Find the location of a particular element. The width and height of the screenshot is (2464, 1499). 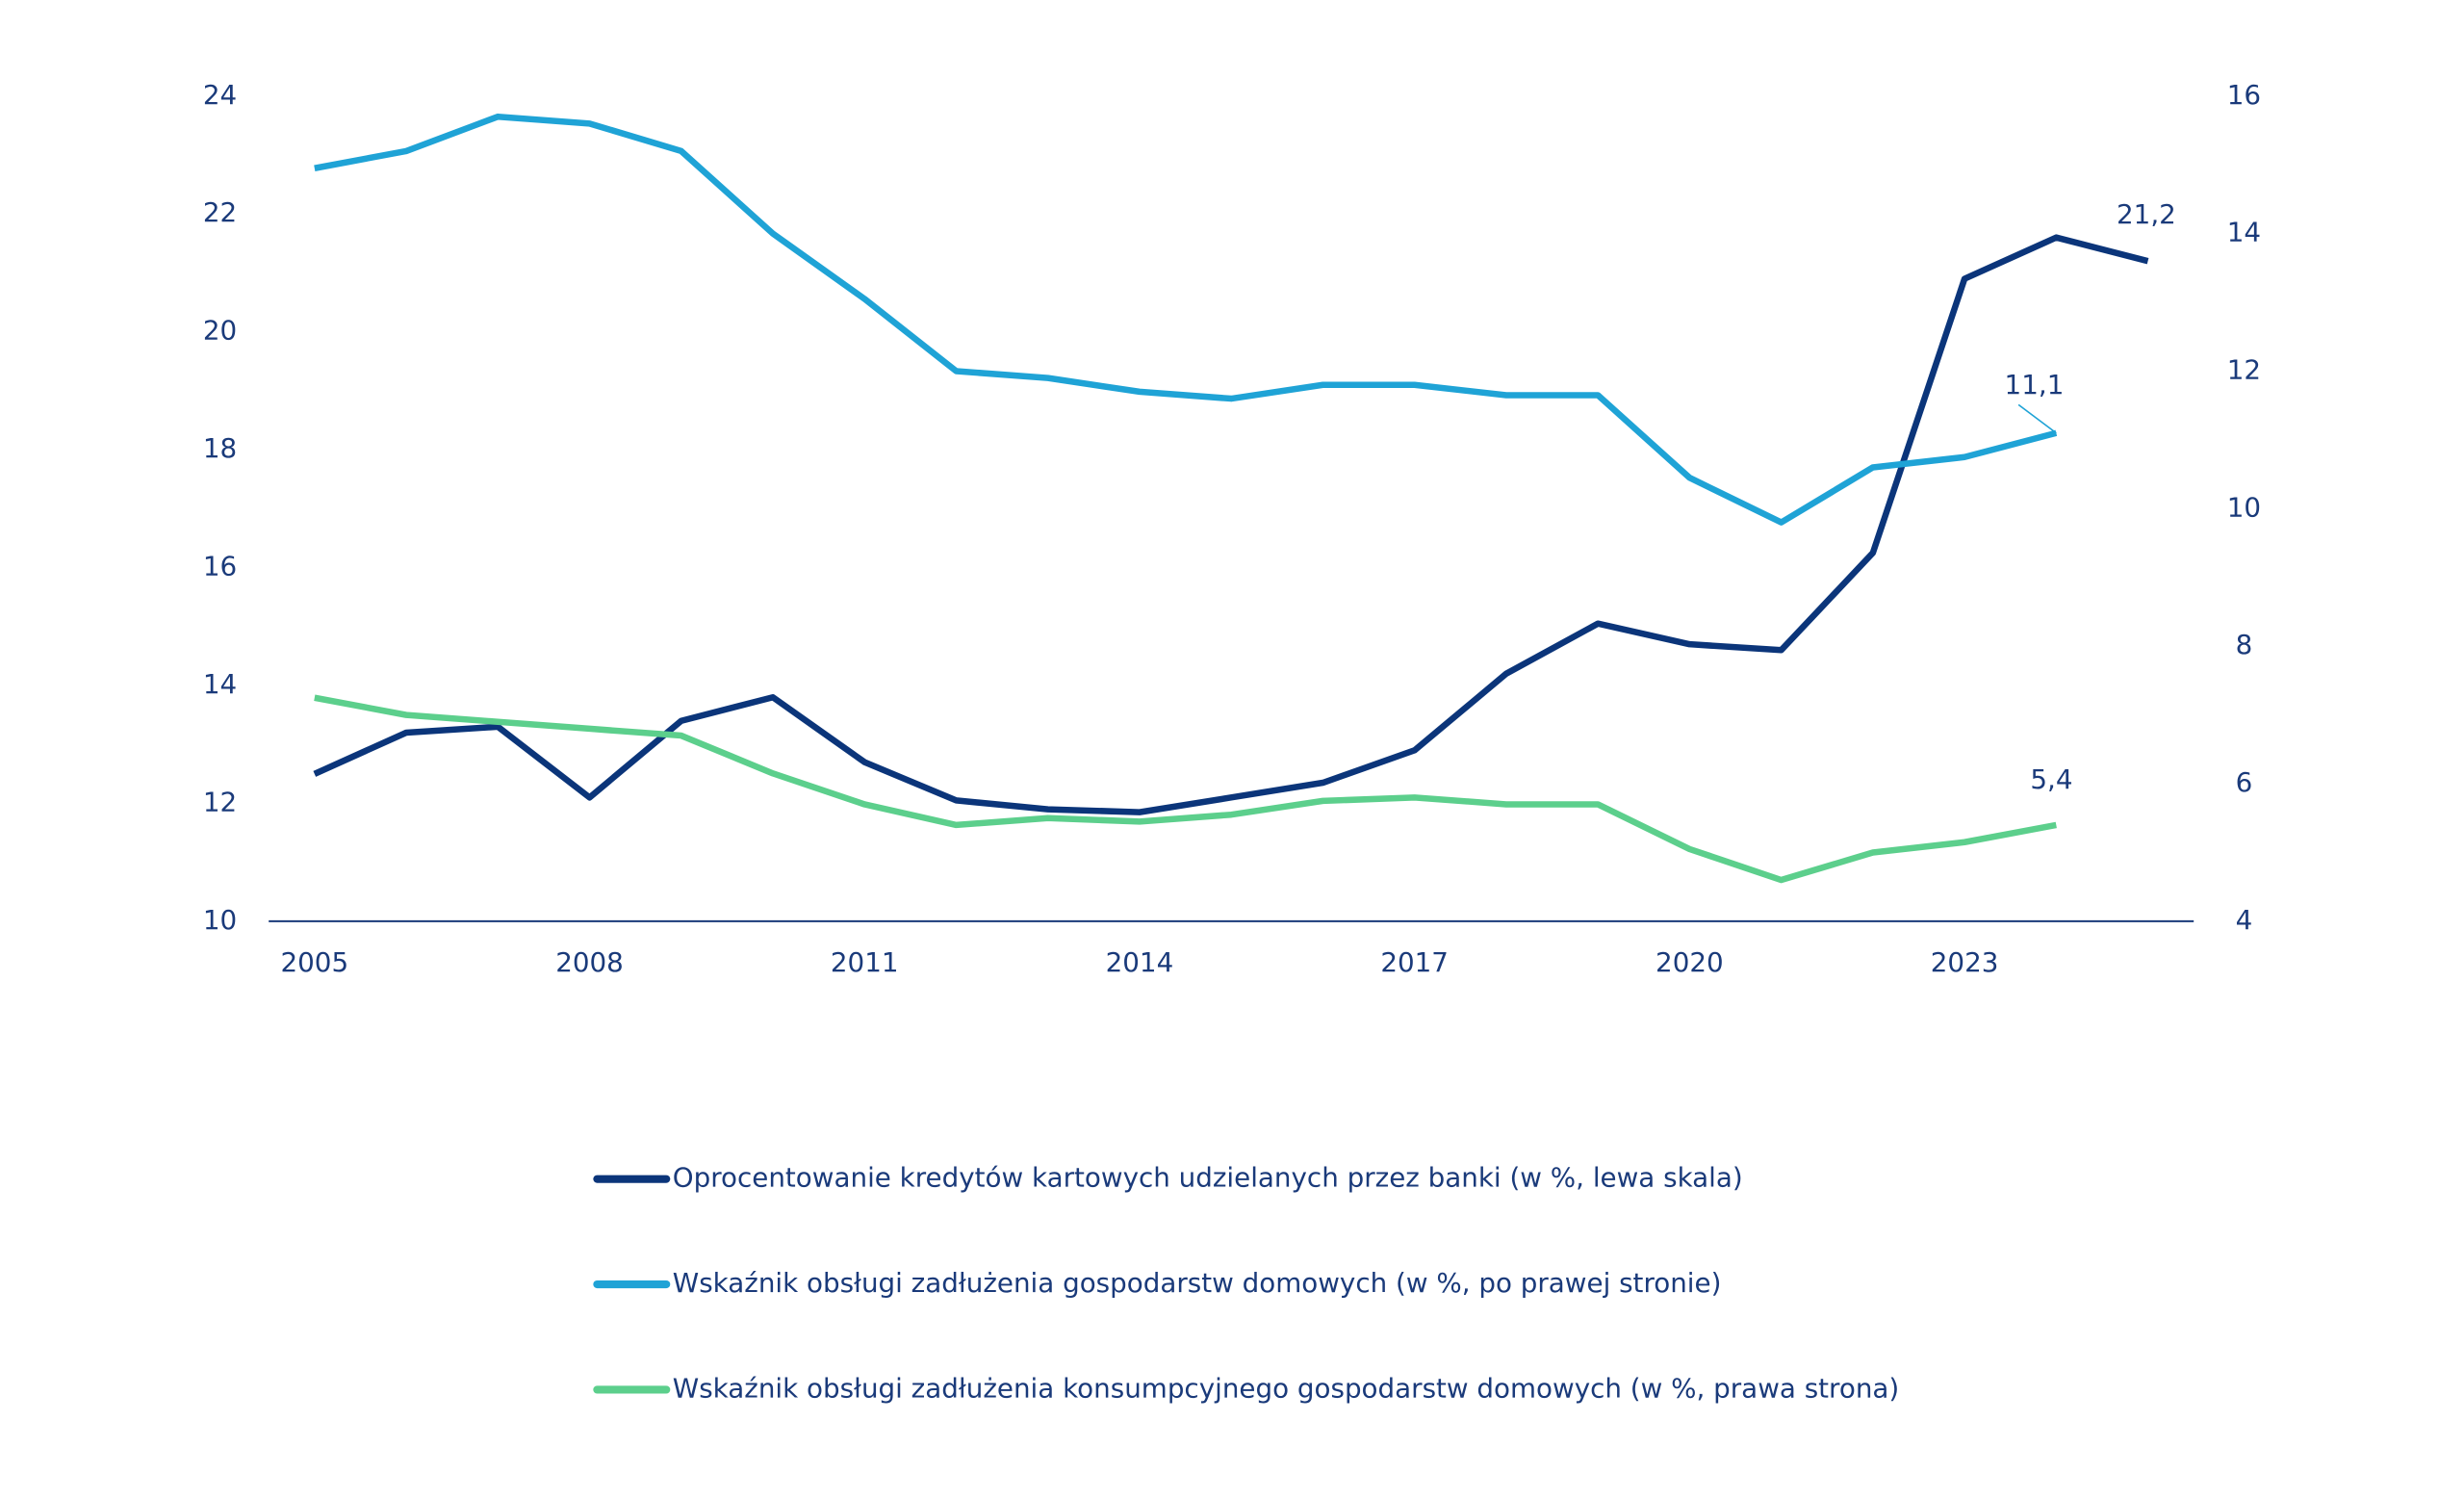

y2-tick-label: 4 is located at coordinates (2244, 920).